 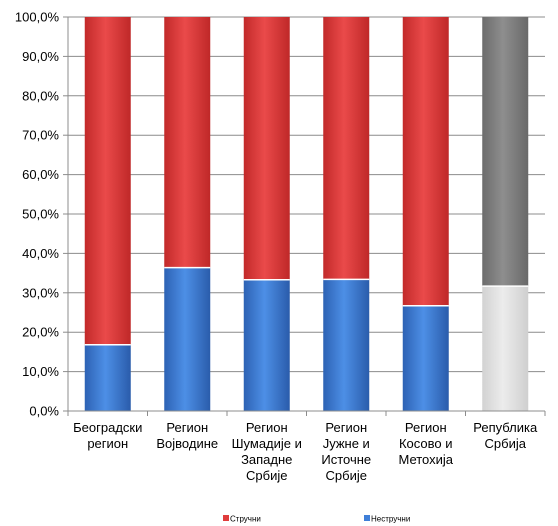 I want to click on y-tick-label: 20,0%, so click(x=40, y=332).